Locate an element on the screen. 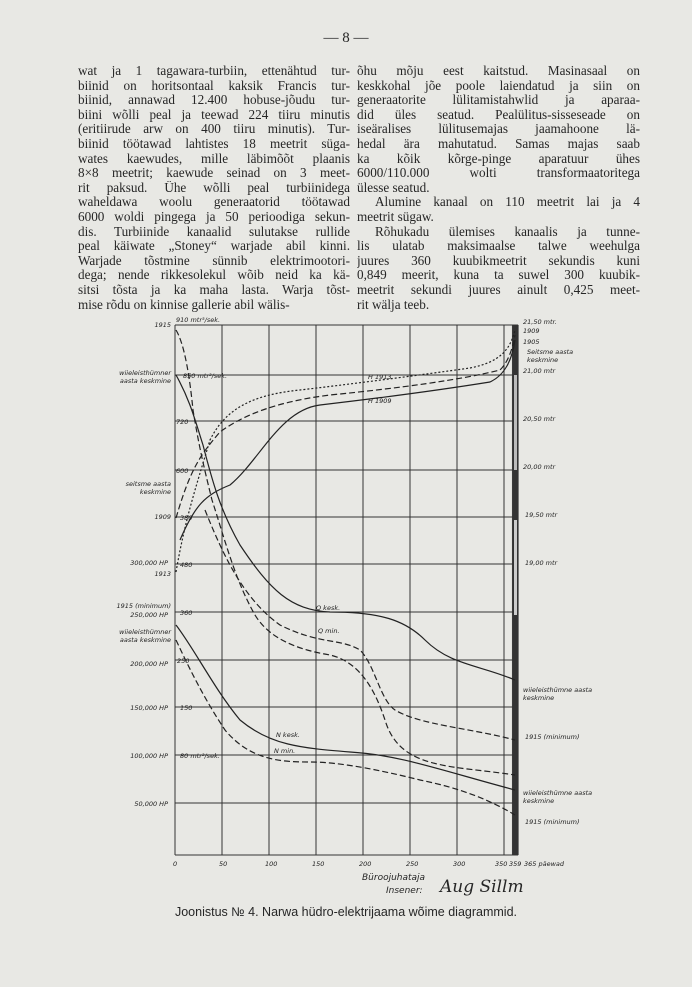 The width and height of the screenshot is (692, 987). curve-h-1909 is located at coordinates (345, 426).